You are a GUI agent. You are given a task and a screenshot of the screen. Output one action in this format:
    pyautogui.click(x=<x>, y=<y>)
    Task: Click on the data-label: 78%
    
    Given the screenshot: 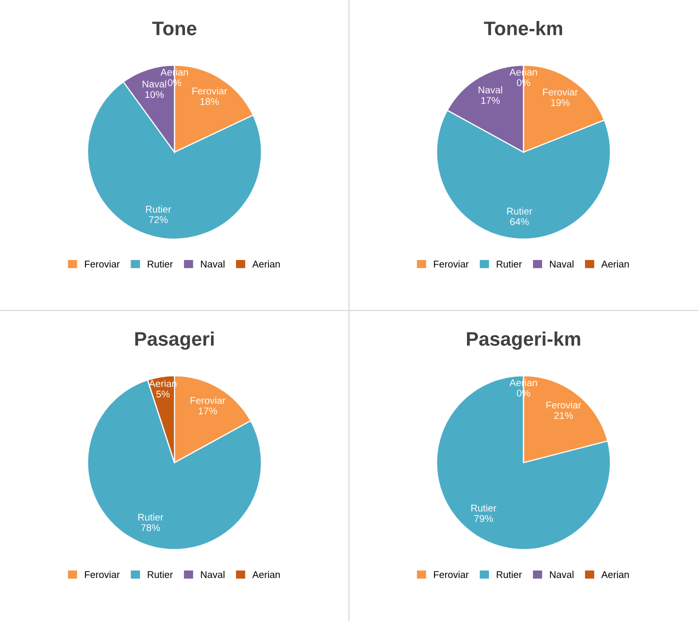 What is the action you would take?
    pyautogui.click(x=150, y=528)
    